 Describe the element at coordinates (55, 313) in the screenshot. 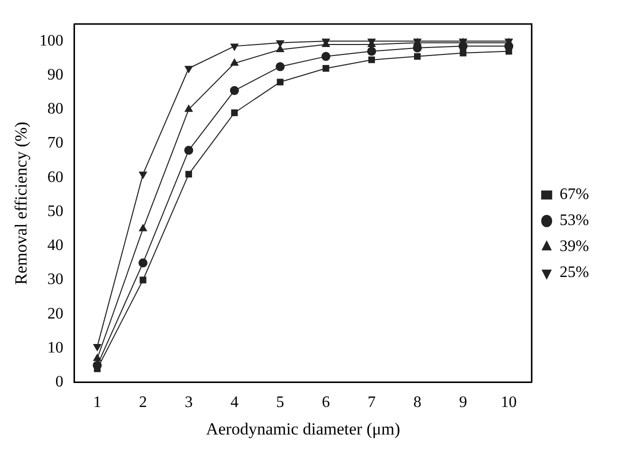

I see `y-tick-label: 20` at that location.